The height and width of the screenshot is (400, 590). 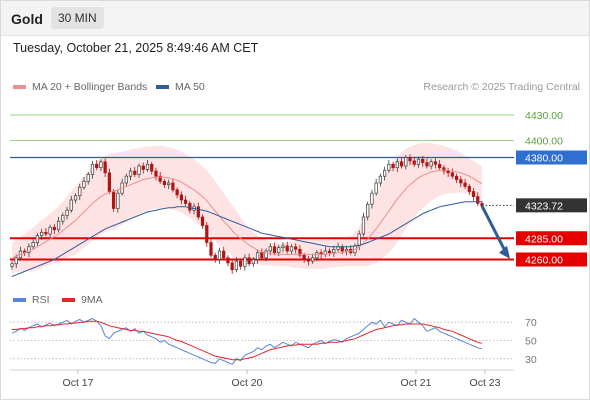 What do you see at coordinates (416, 383) in the screenshot?
I see `x-tick-label: Oct 21` at bounding box center [416, 383].